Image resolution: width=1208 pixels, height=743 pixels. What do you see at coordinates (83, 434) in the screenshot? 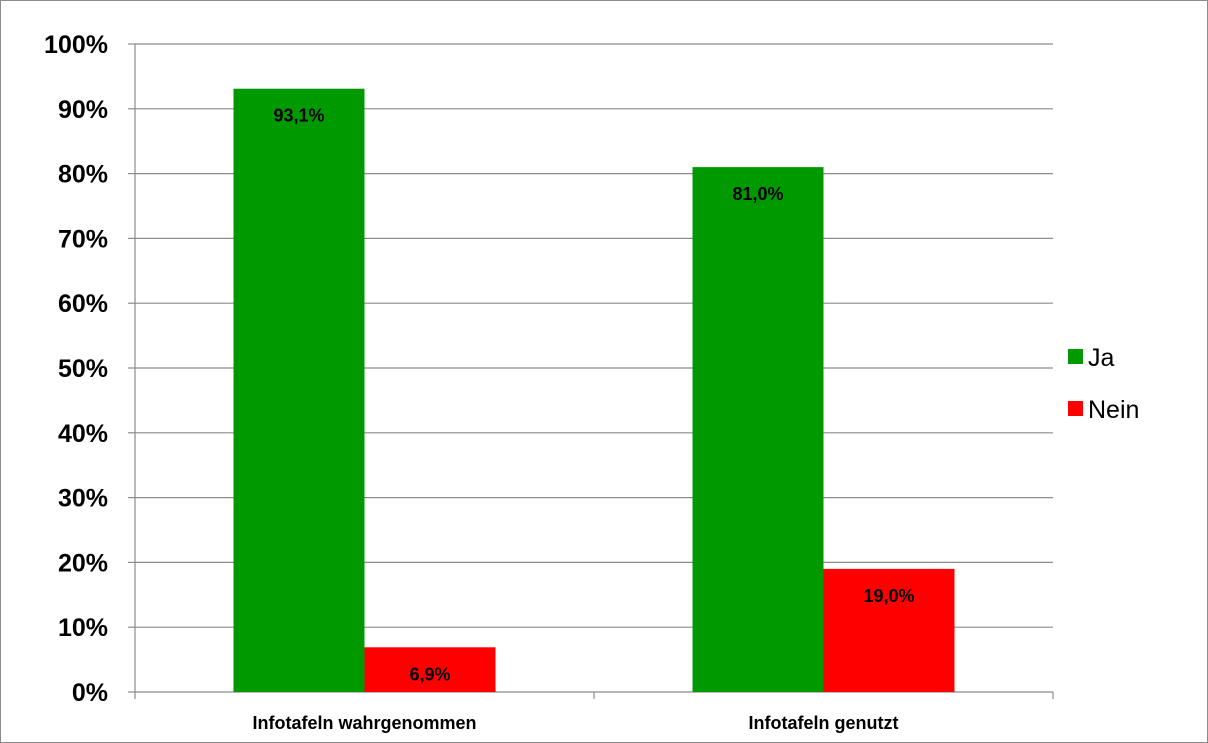
I see `y-tick-label: 40%` at bounding box center [83, 434].